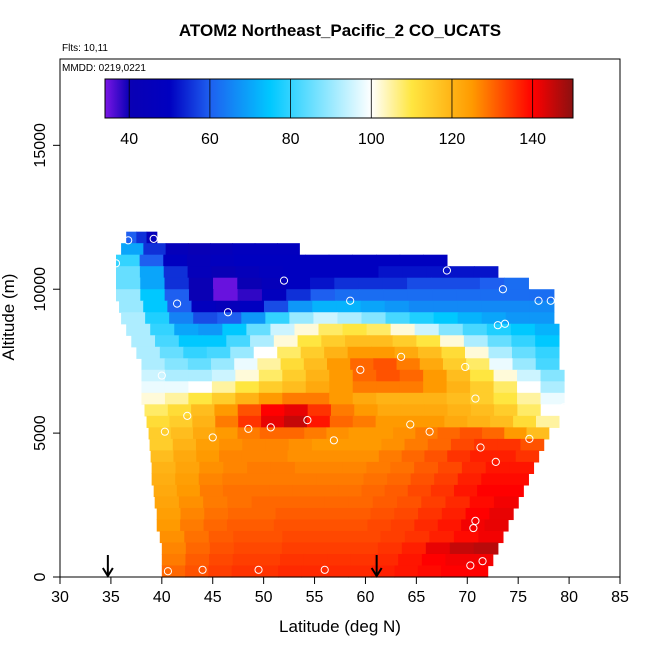 The width and height of the screenshot is (650, 650). I want to click on x-tick-label: 55, so click(315, 597).